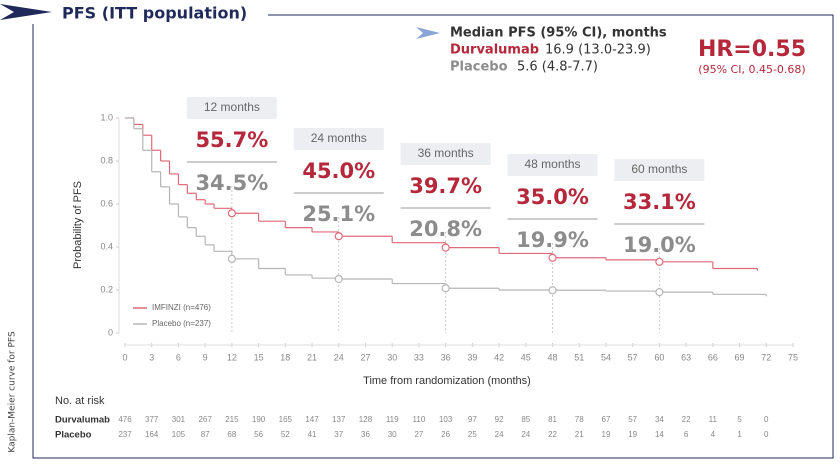 The image size is (840, 466). What do you see at coordinates (499, 357) in the screenshot?
I see `x-tick-label: 42` at bounding box center [499, 357].